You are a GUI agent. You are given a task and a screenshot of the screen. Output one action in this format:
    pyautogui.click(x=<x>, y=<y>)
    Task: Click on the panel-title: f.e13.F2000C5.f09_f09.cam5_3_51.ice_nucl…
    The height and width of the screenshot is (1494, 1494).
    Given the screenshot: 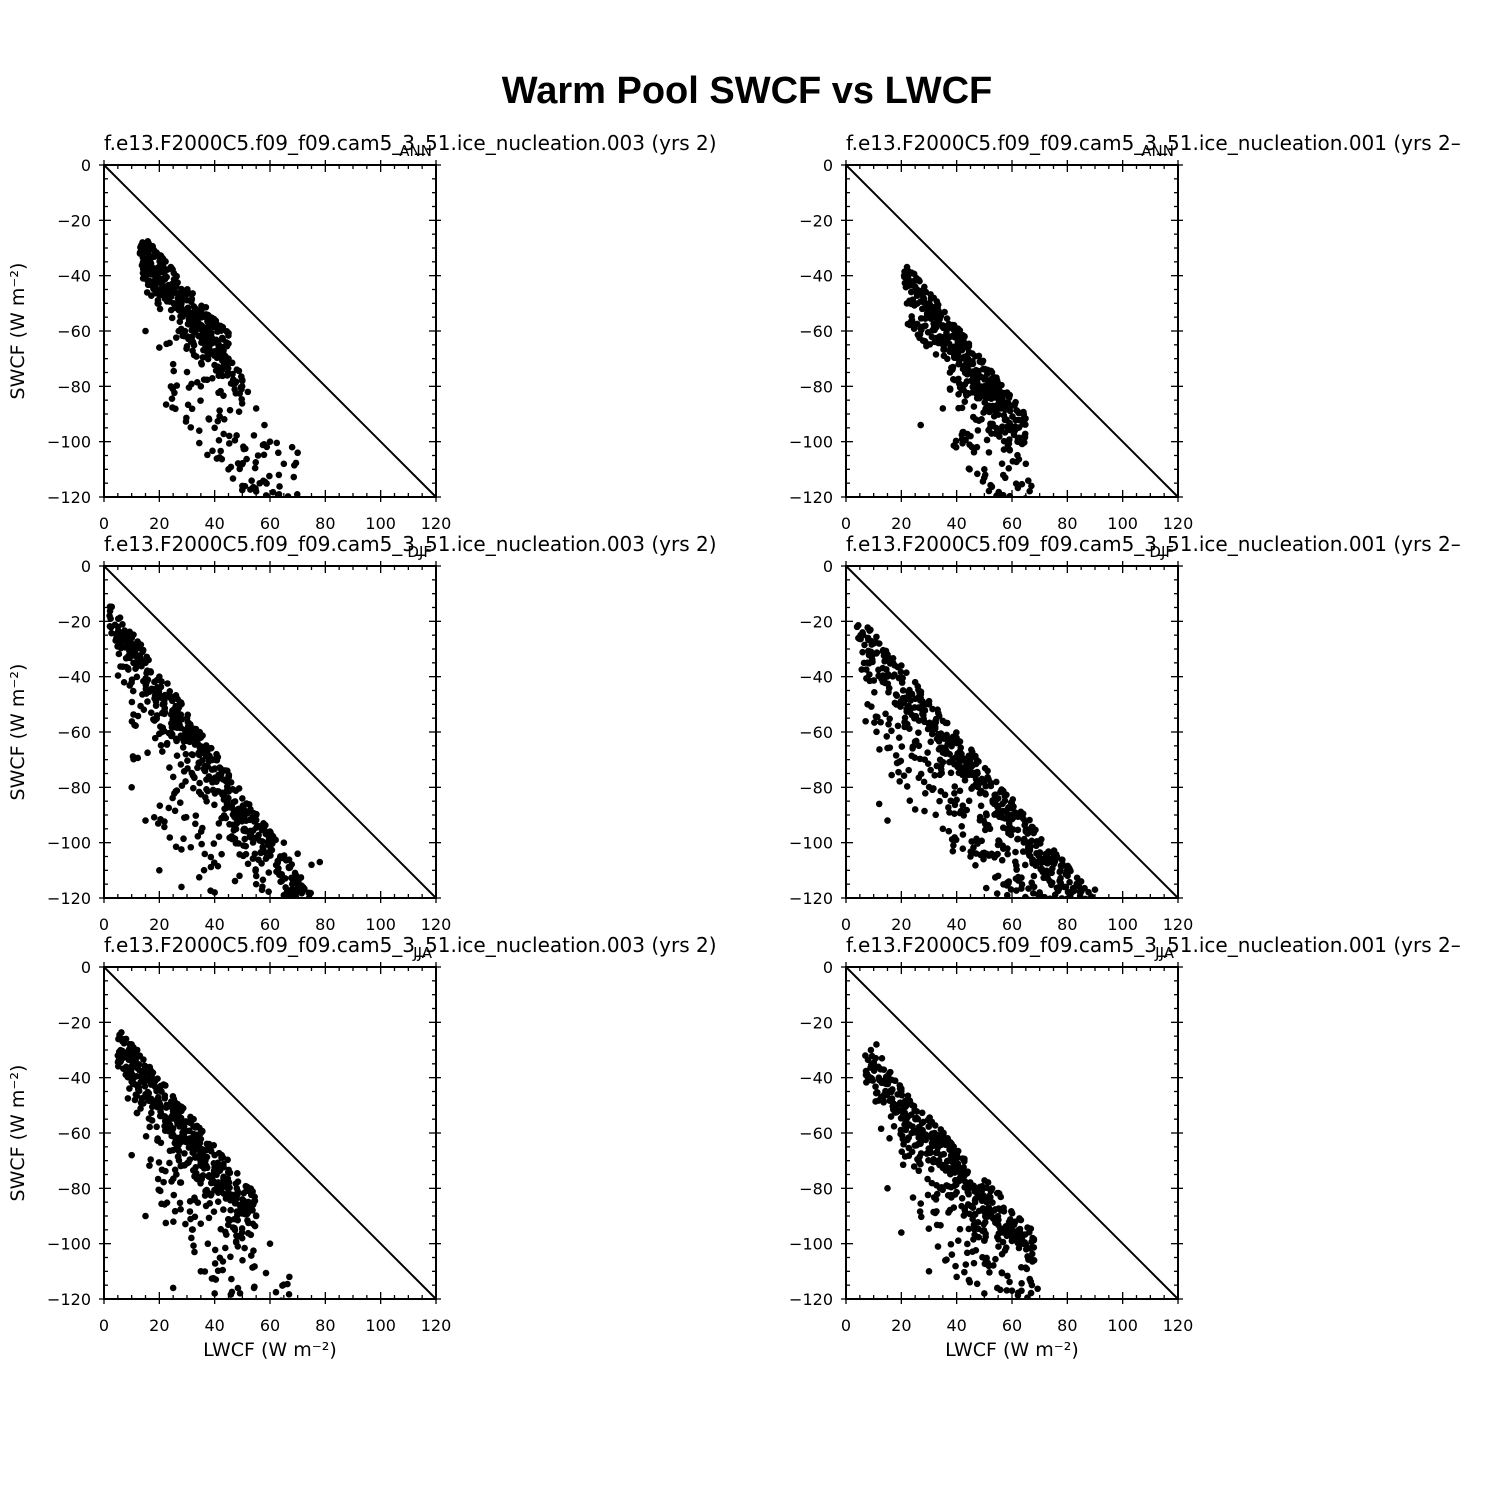 What is the action you would take?
    pyautogui.click(x=1153, y=945)
    